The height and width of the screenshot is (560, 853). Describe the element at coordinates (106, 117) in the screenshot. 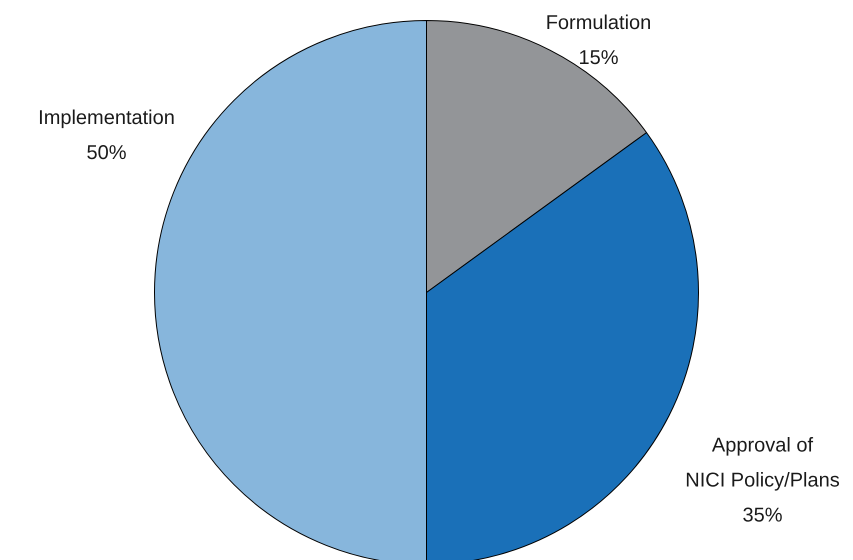

I see `slice-label: Implementation` at that location.